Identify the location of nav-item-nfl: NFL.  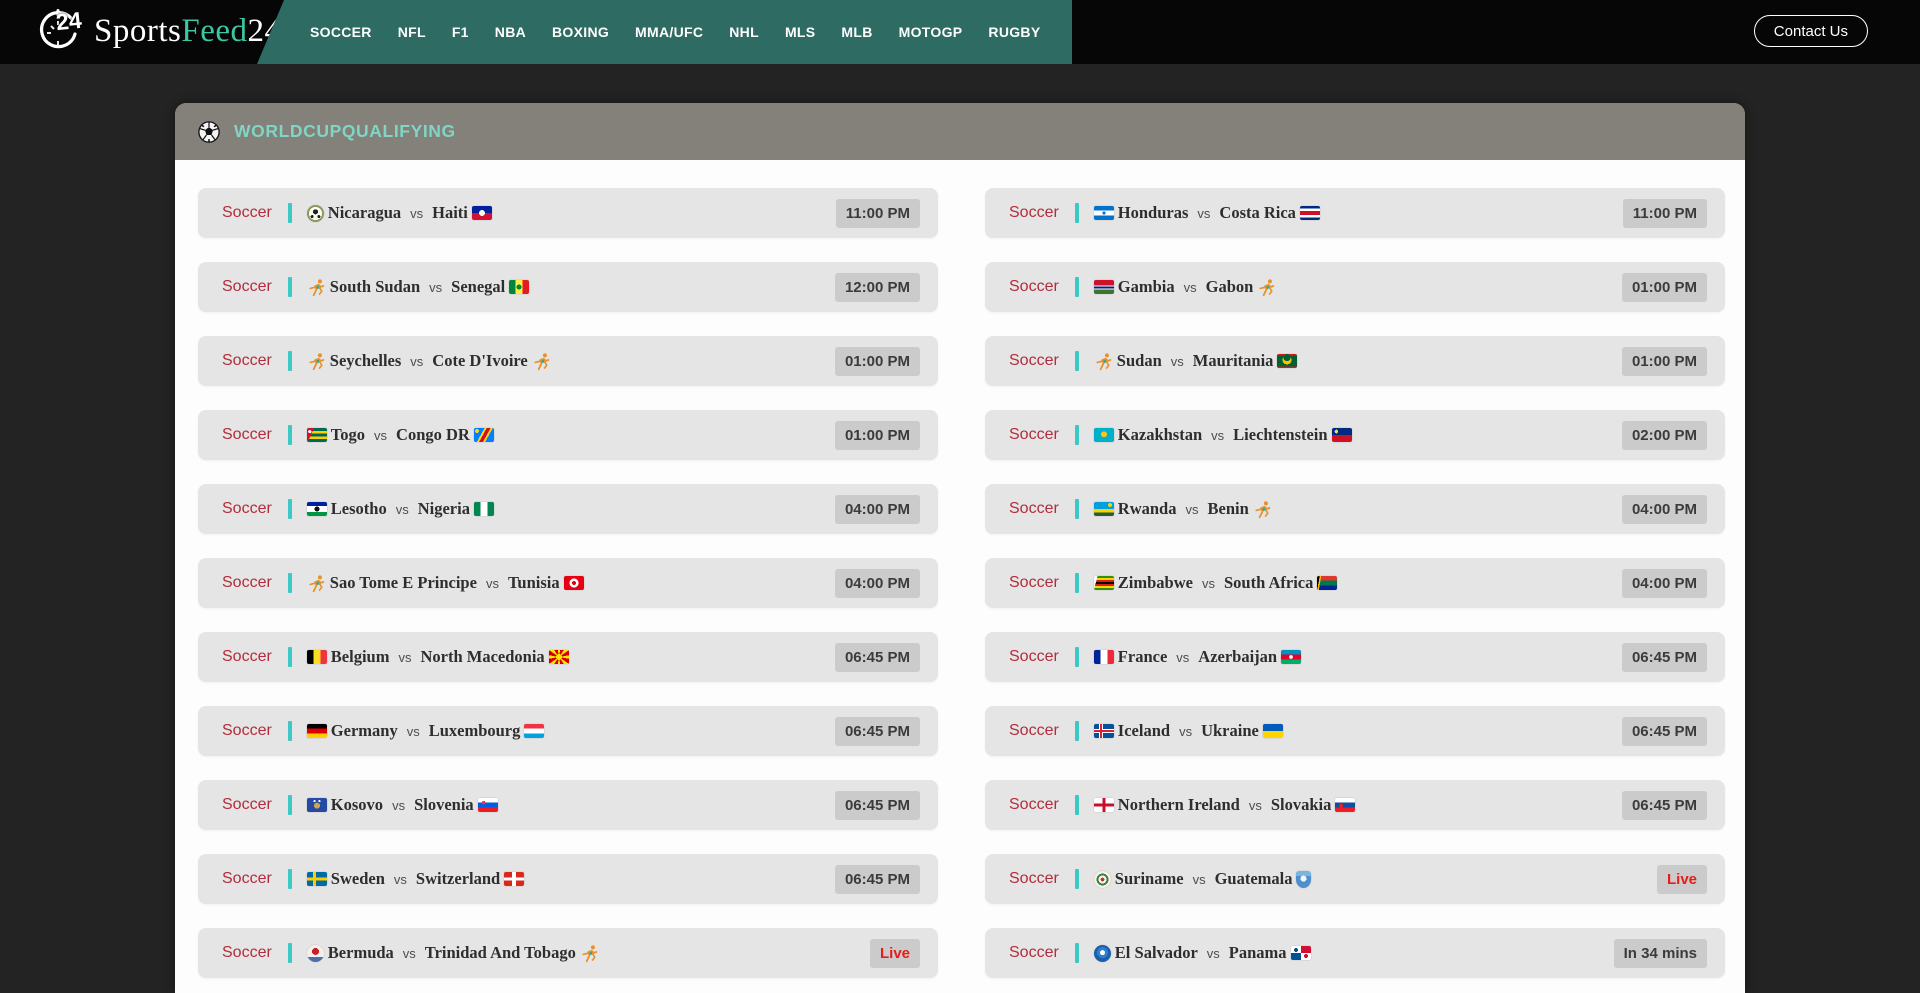
(411, 32).